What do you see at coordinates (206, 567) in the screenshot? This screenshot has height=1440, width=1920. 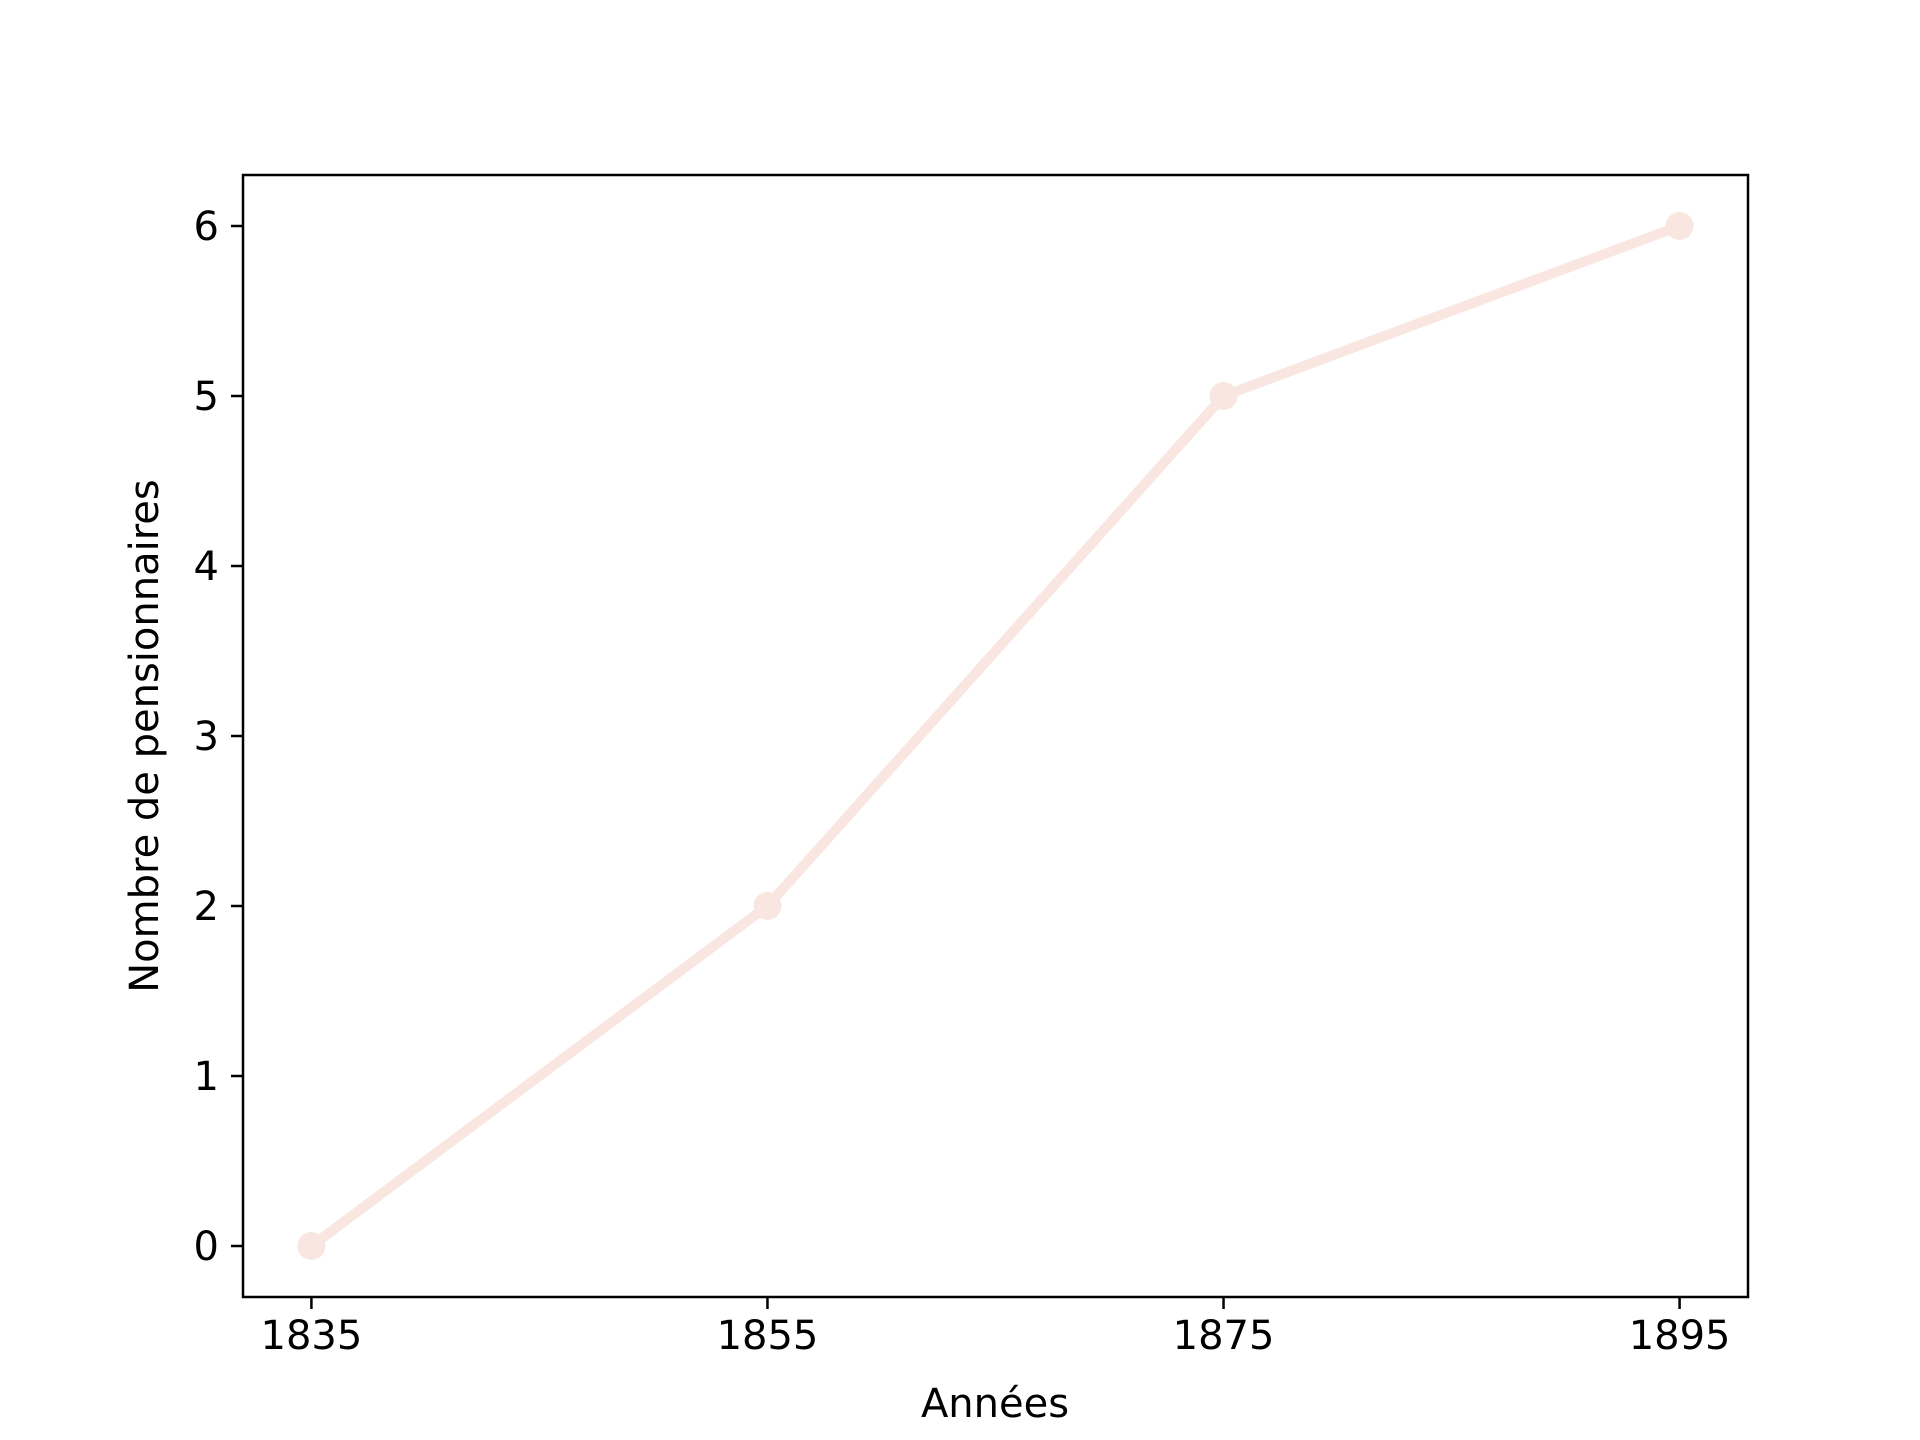 I see `y-tick-label: 4` at bounding box center [206, 567].